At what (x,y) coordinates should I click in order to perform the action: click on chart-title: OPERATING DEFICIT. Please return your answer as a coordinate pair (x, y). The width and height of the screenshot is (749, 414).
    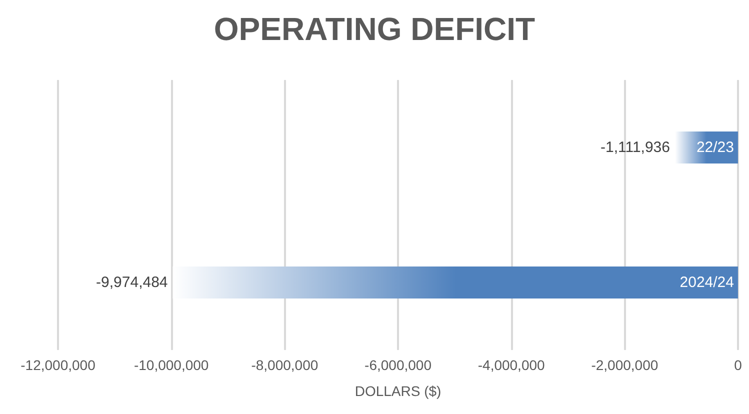
    Looking at the image, I should click on (375, 29).